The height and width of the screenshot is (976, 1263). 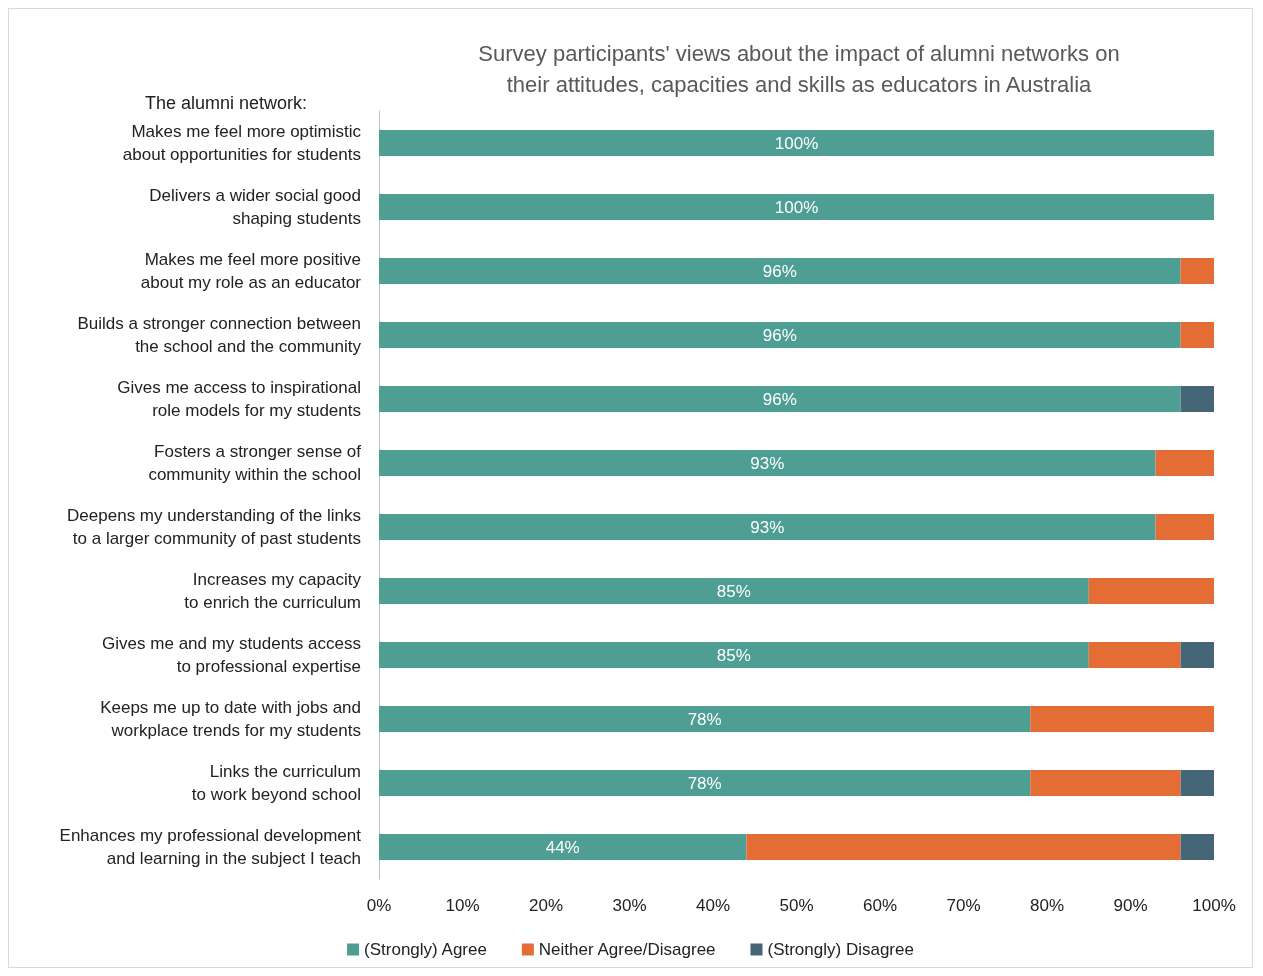 What do you see at coordinates (251, 271) in the screenshot?
I see `y-tick-label: Makes me feel more positive about my role as an educator` at bounding box center [251, 271].